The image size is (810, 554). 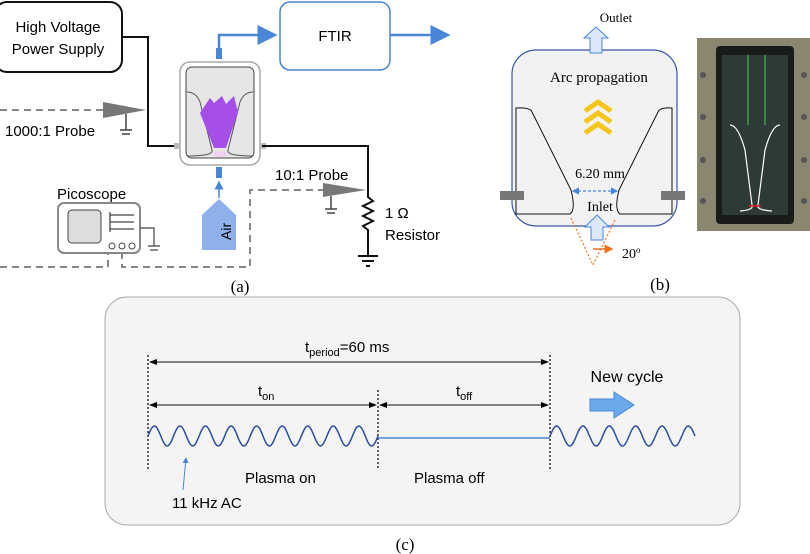 I want to click on ac-pointer, so click(x=185, y=474).